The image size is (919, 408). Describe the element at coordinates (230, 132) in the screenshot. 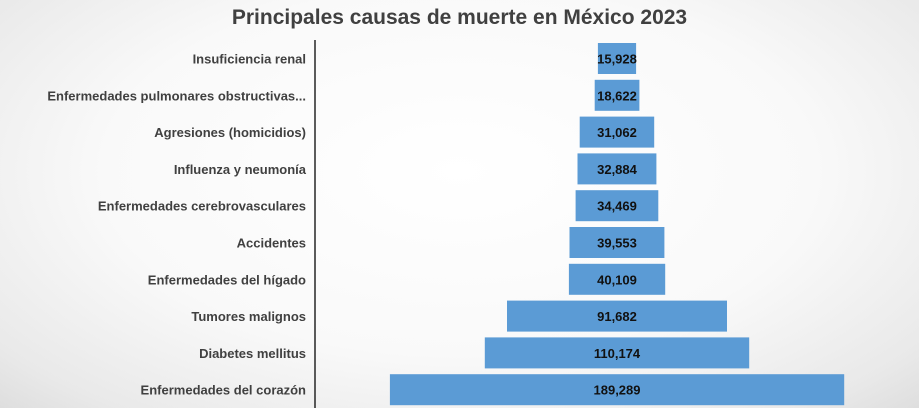

I see `category-label-2: Agresiones (homicidios)` at that location.